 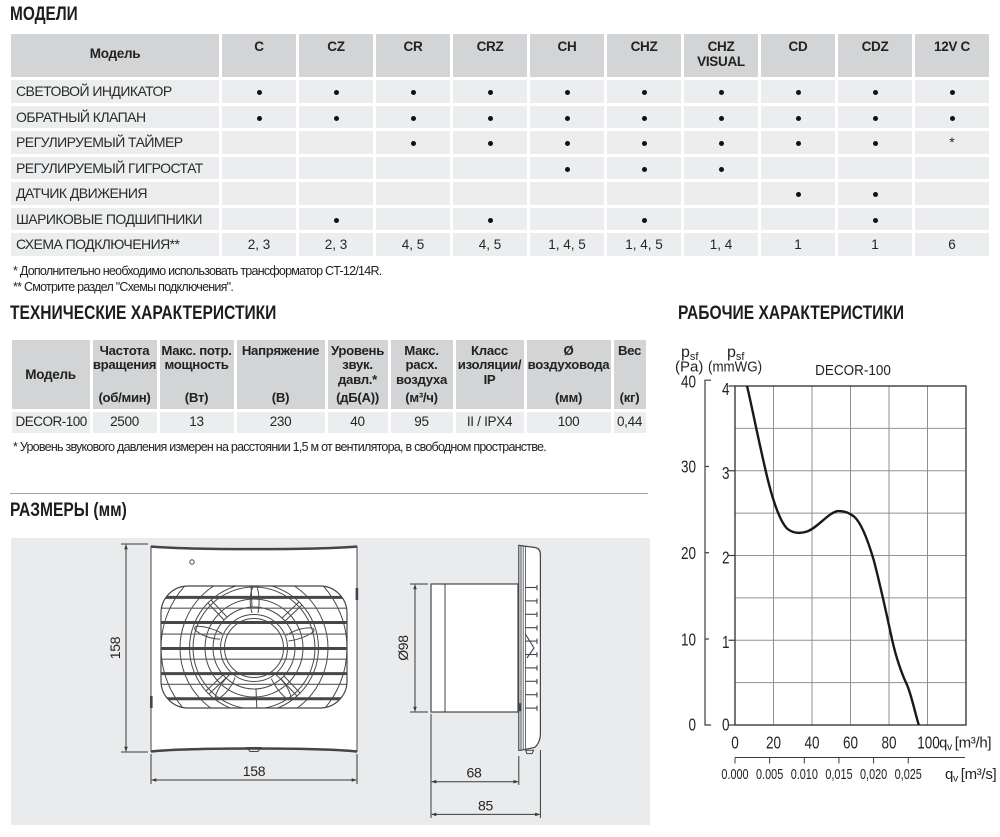 What do you see at coordinates (971, 775) in the screenshot?
I see `svg-text: qv [m³/s]` at bounding box center [971, 775].